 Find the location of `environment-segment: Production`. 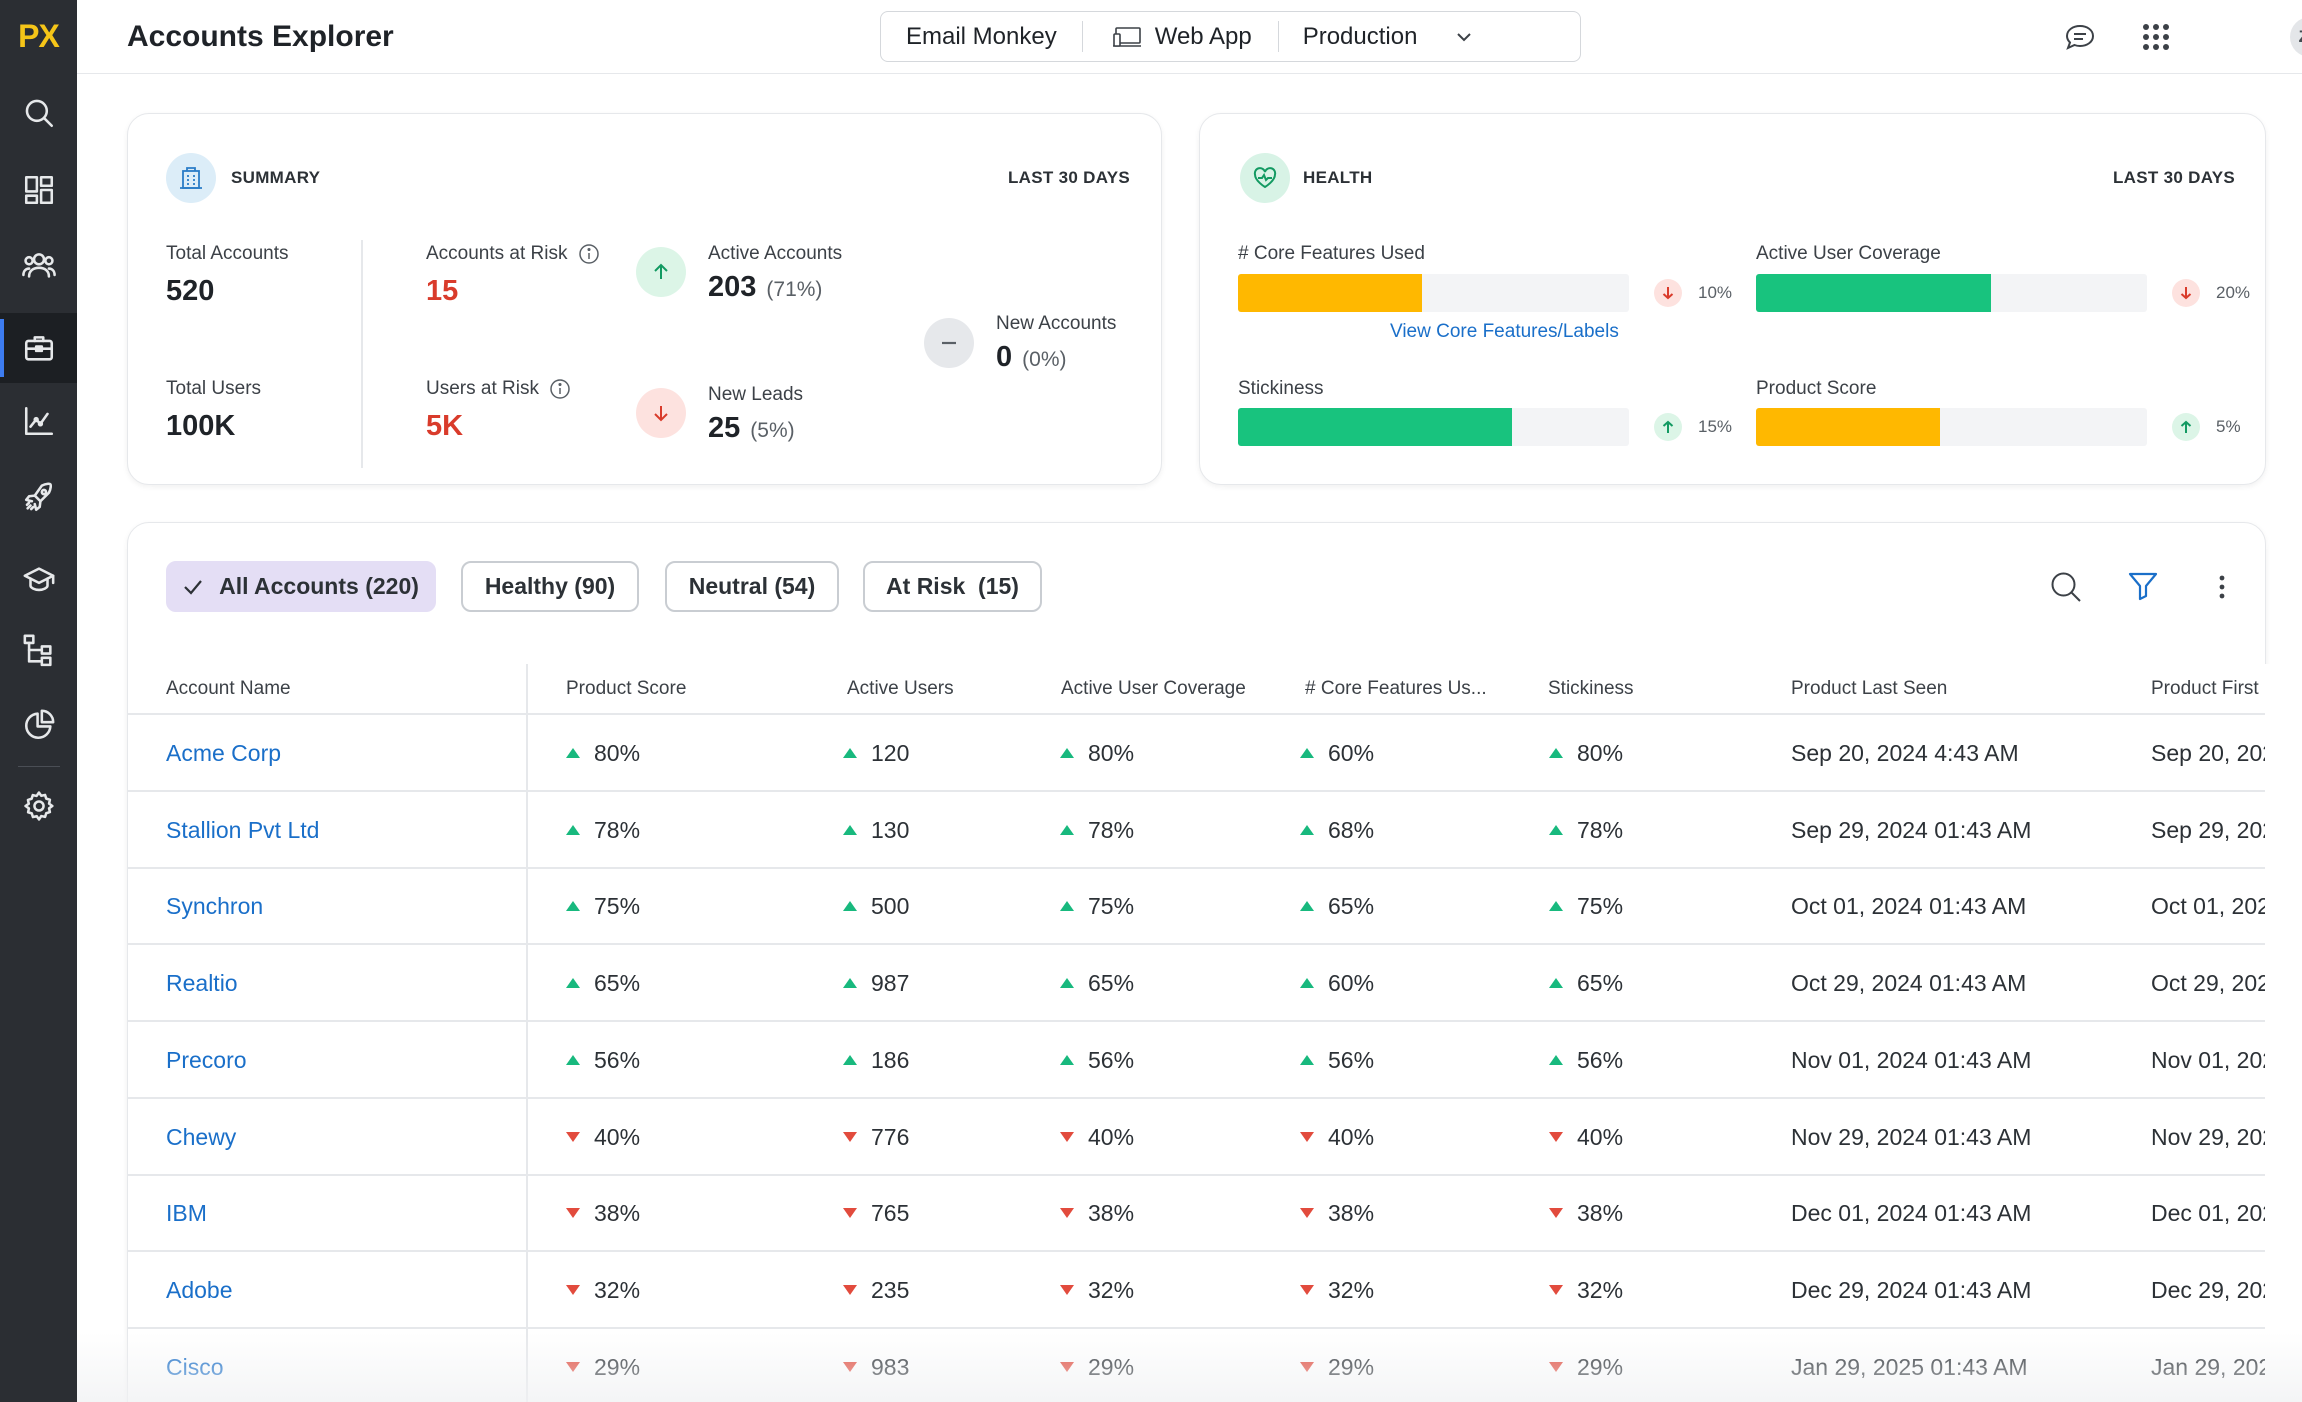

environment-segment: Production is located at coordinates (1429, 36).